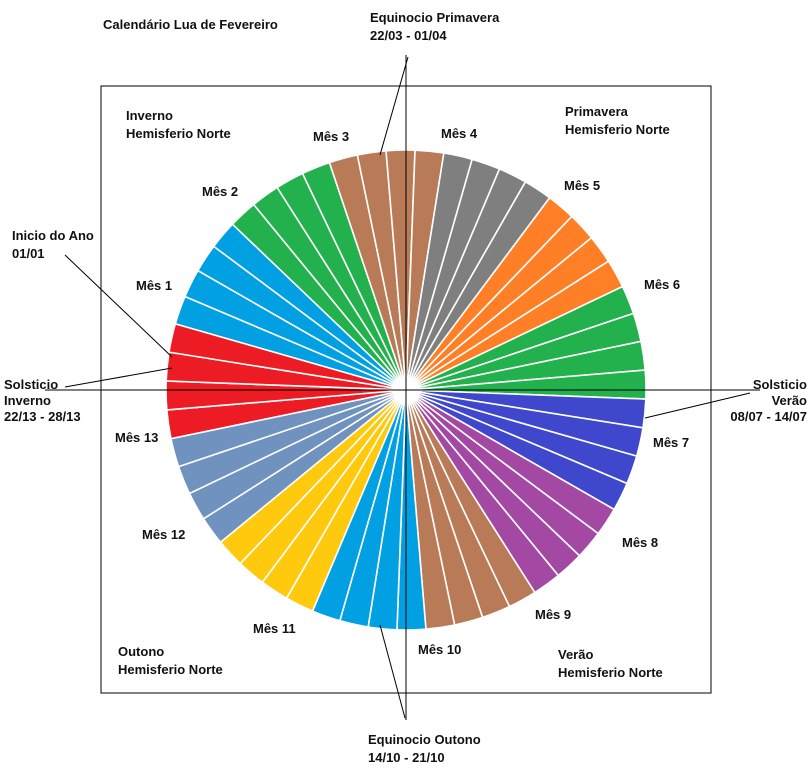 This screenshot has width=811, height=774. I want to click on month-label-9: Mês 9, so click(553, 614).